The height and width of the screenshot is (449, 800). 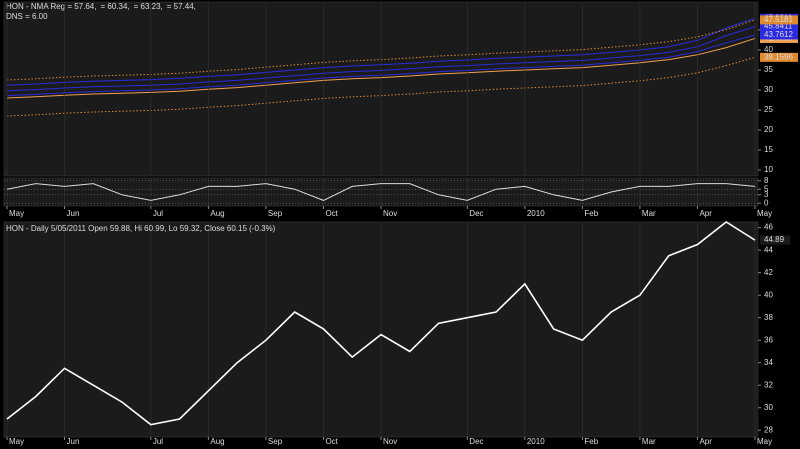 What do you see at coordinates (768, 272) in the screenshot?
I see `y-tick-label: 42` at bounding box center [768, 272].